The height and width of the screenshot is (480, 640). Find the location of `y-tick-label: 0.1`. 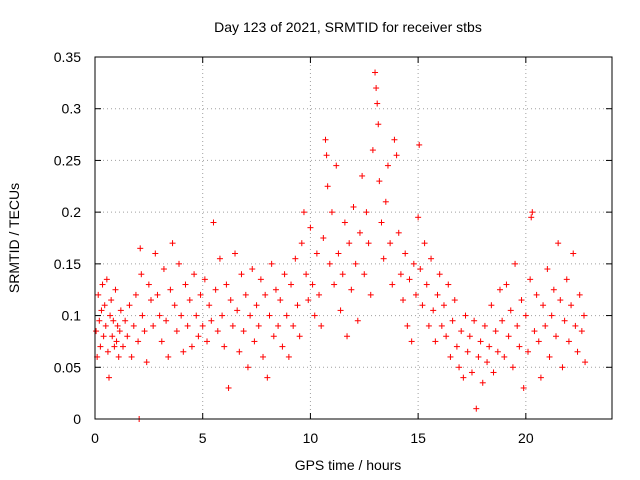

y-tick-label: 0.1 is located at coordinates (72, 316).